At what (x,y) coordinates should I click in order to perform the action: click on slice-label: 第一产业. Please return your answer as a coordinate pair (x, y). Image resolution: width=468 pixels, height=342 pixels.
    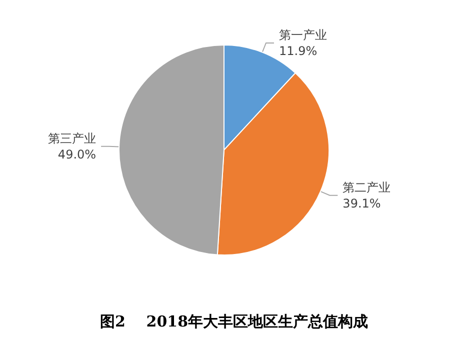
    Looking at the image, I should click on (303, 35).